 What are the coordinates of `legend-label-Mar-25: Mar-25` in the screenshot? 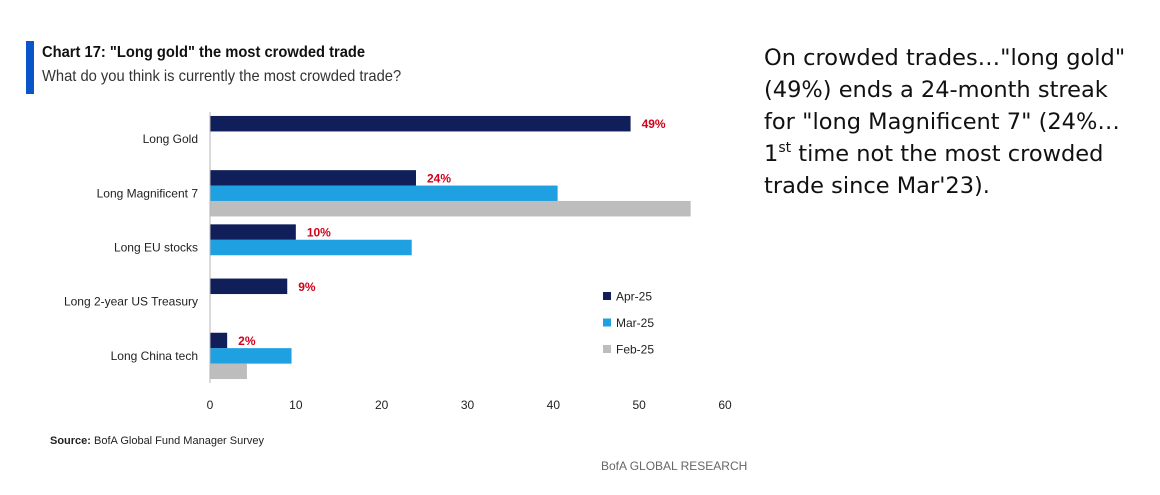 It's located at (635, 323).